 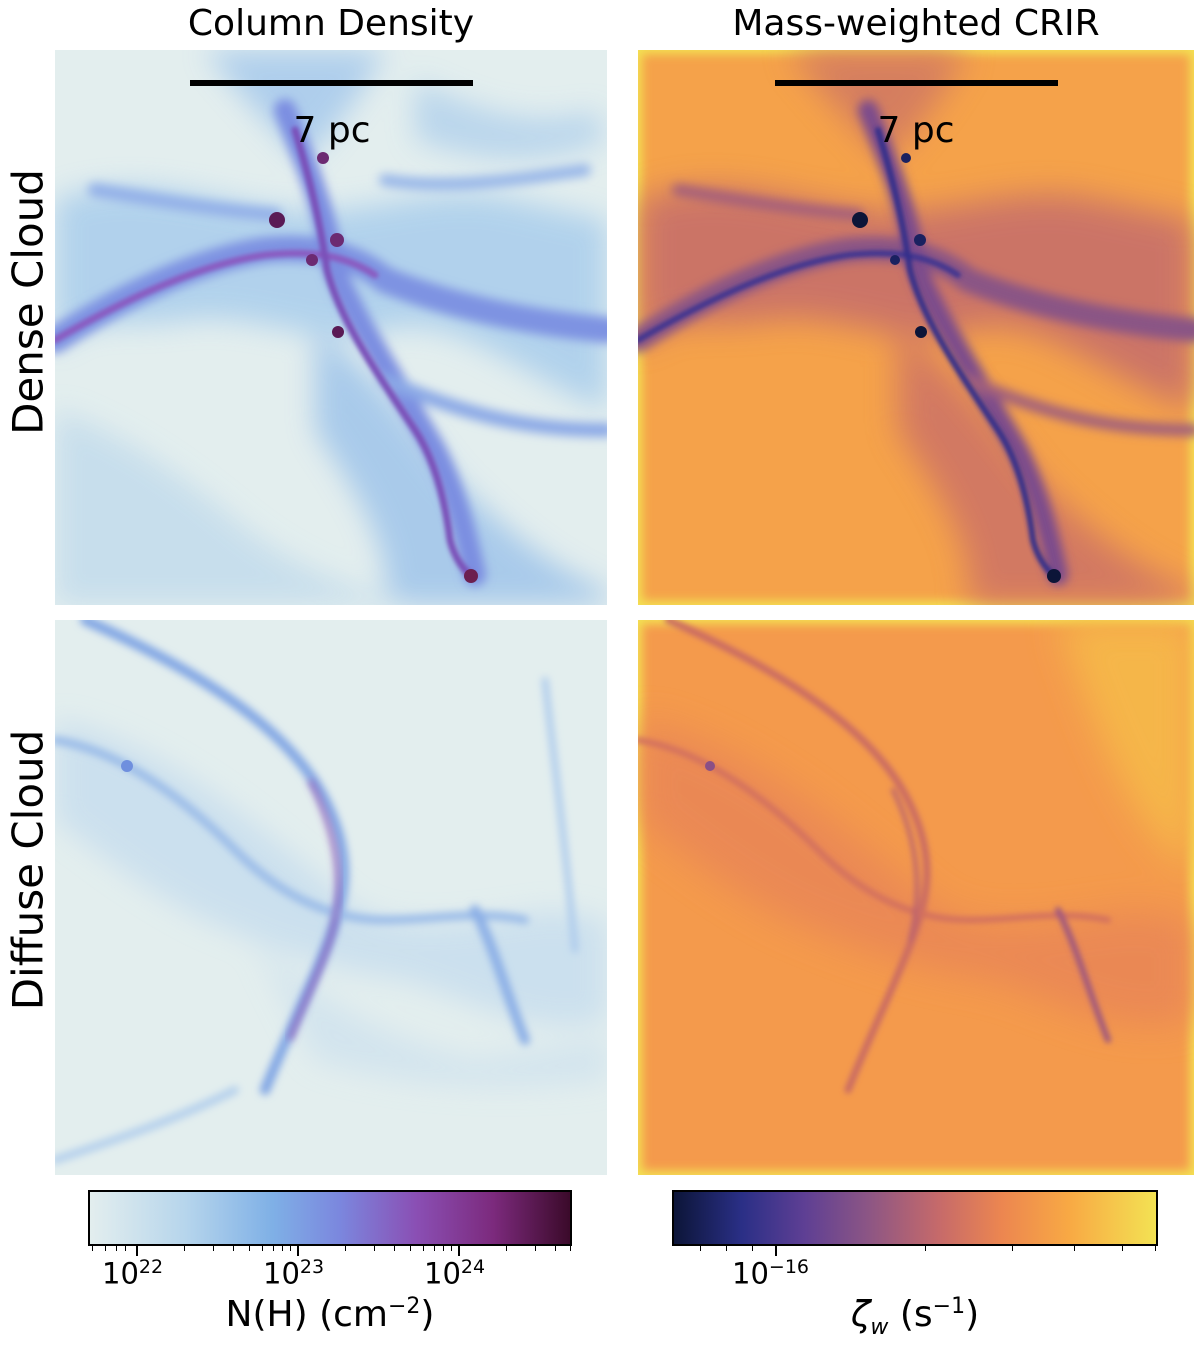 What do you see at coordinates (294, 1273) in the screenshot?
I see `colorbar-density-tick-label-1e23: 1023` at bounding box center [294, 1273].